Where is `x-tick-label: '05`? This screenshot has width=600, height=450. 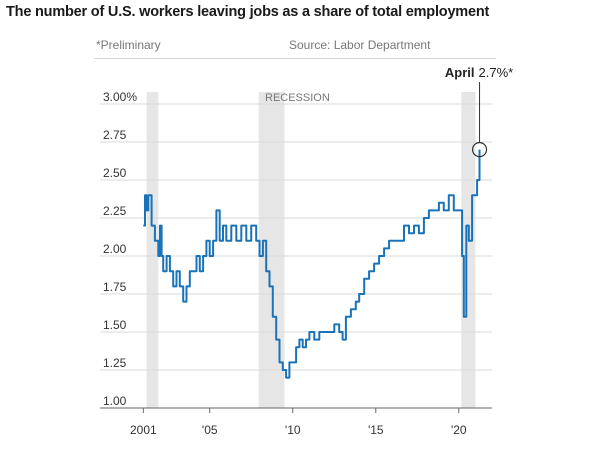 x-tick-label: '05 is located at coordinates (210, 430).